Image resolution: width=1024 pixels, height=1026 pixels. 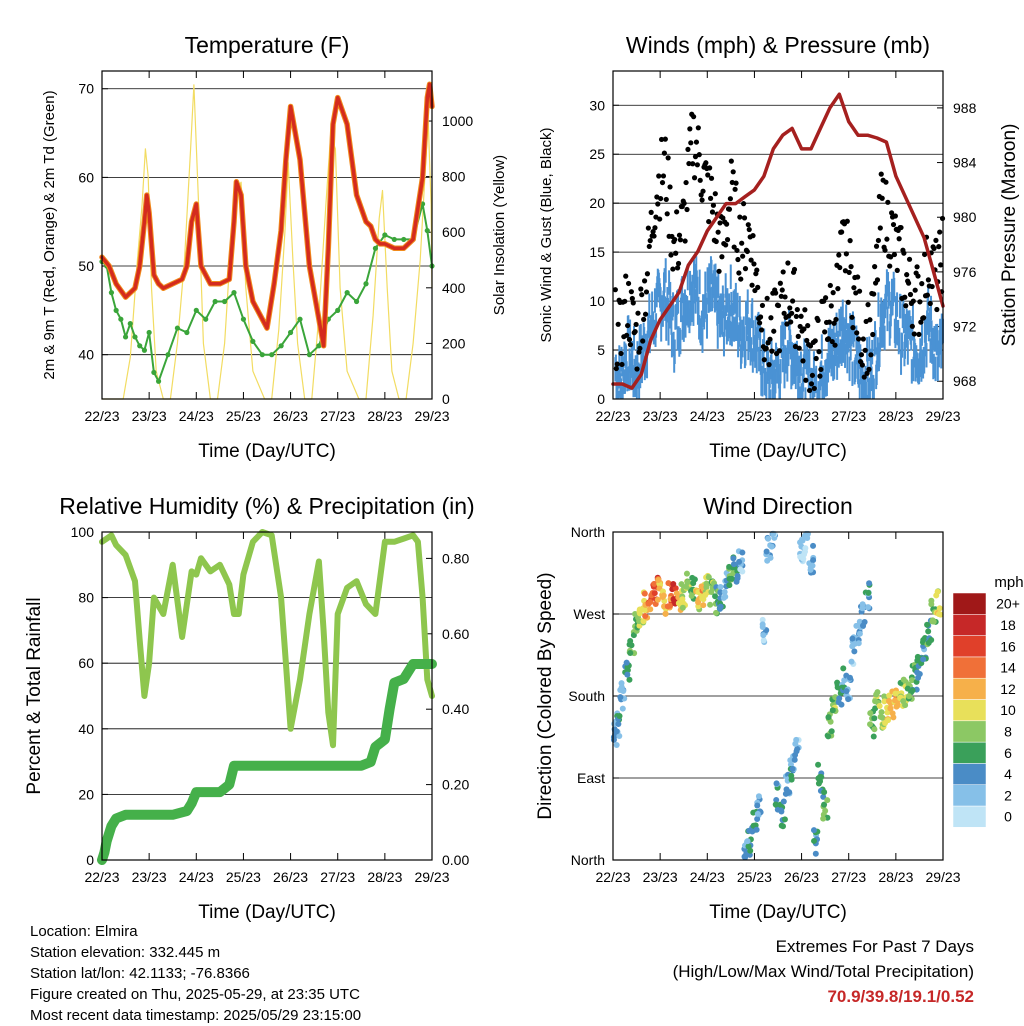 What do you see at coordinates (1008, 795) in the screenshot?
I see `colorbar-label: 2` at bounding box center [1008, 795].